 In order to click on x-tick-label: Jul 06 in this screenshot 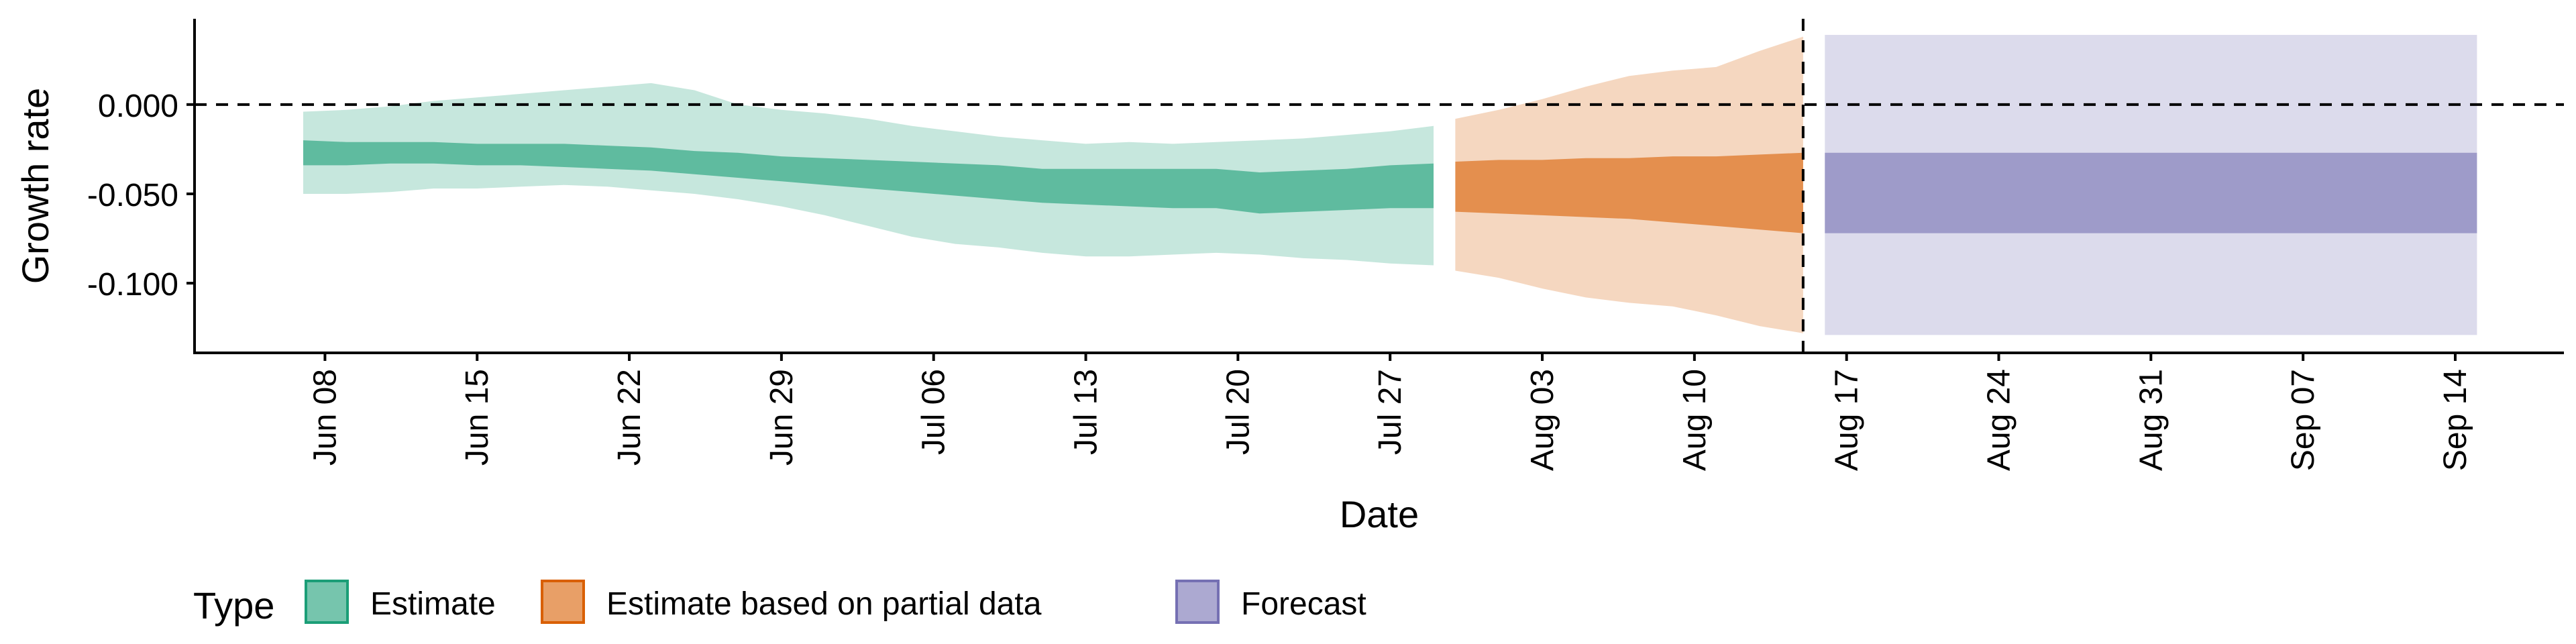, I will do `click(934, 412)`.